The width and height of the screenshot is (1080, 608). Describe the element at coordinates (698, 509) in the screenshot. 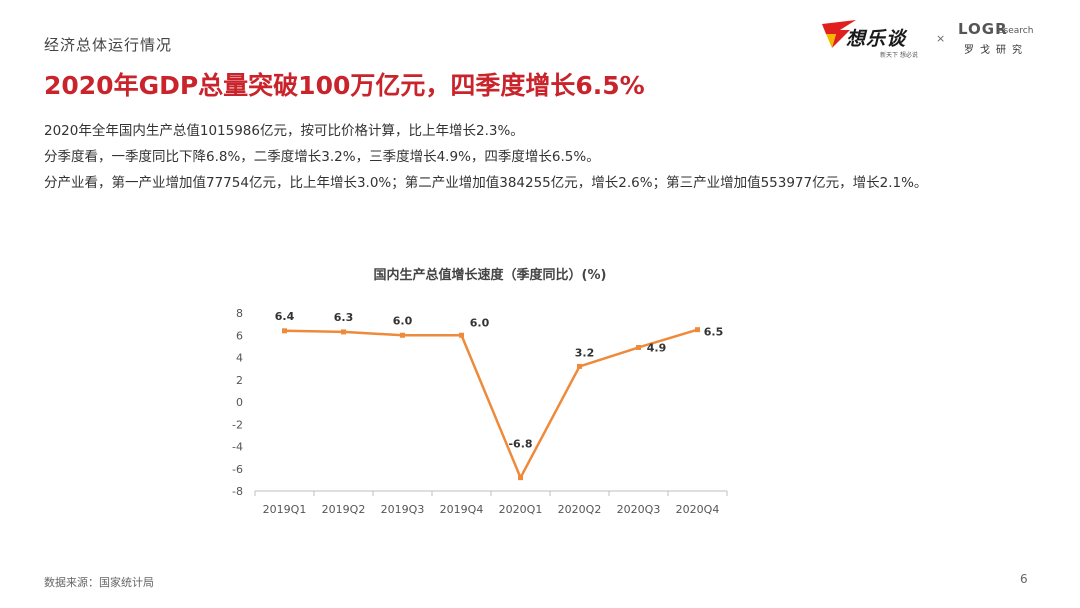

I see `x-tick-label: 2020Q4` at that location.